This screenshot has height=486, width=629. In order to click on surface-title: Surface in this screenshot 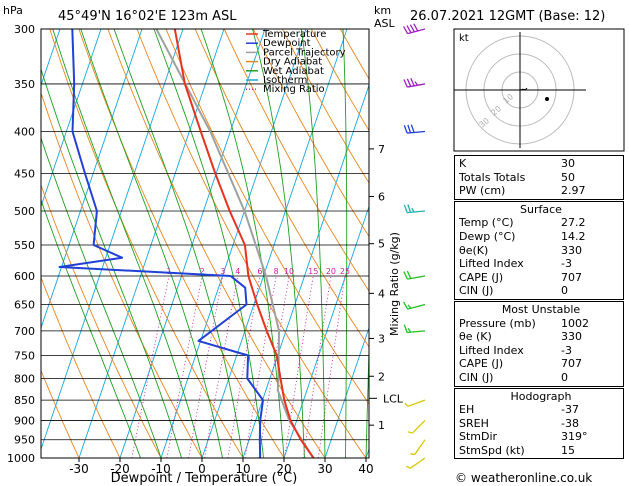, I will do `click(541, 209)`.